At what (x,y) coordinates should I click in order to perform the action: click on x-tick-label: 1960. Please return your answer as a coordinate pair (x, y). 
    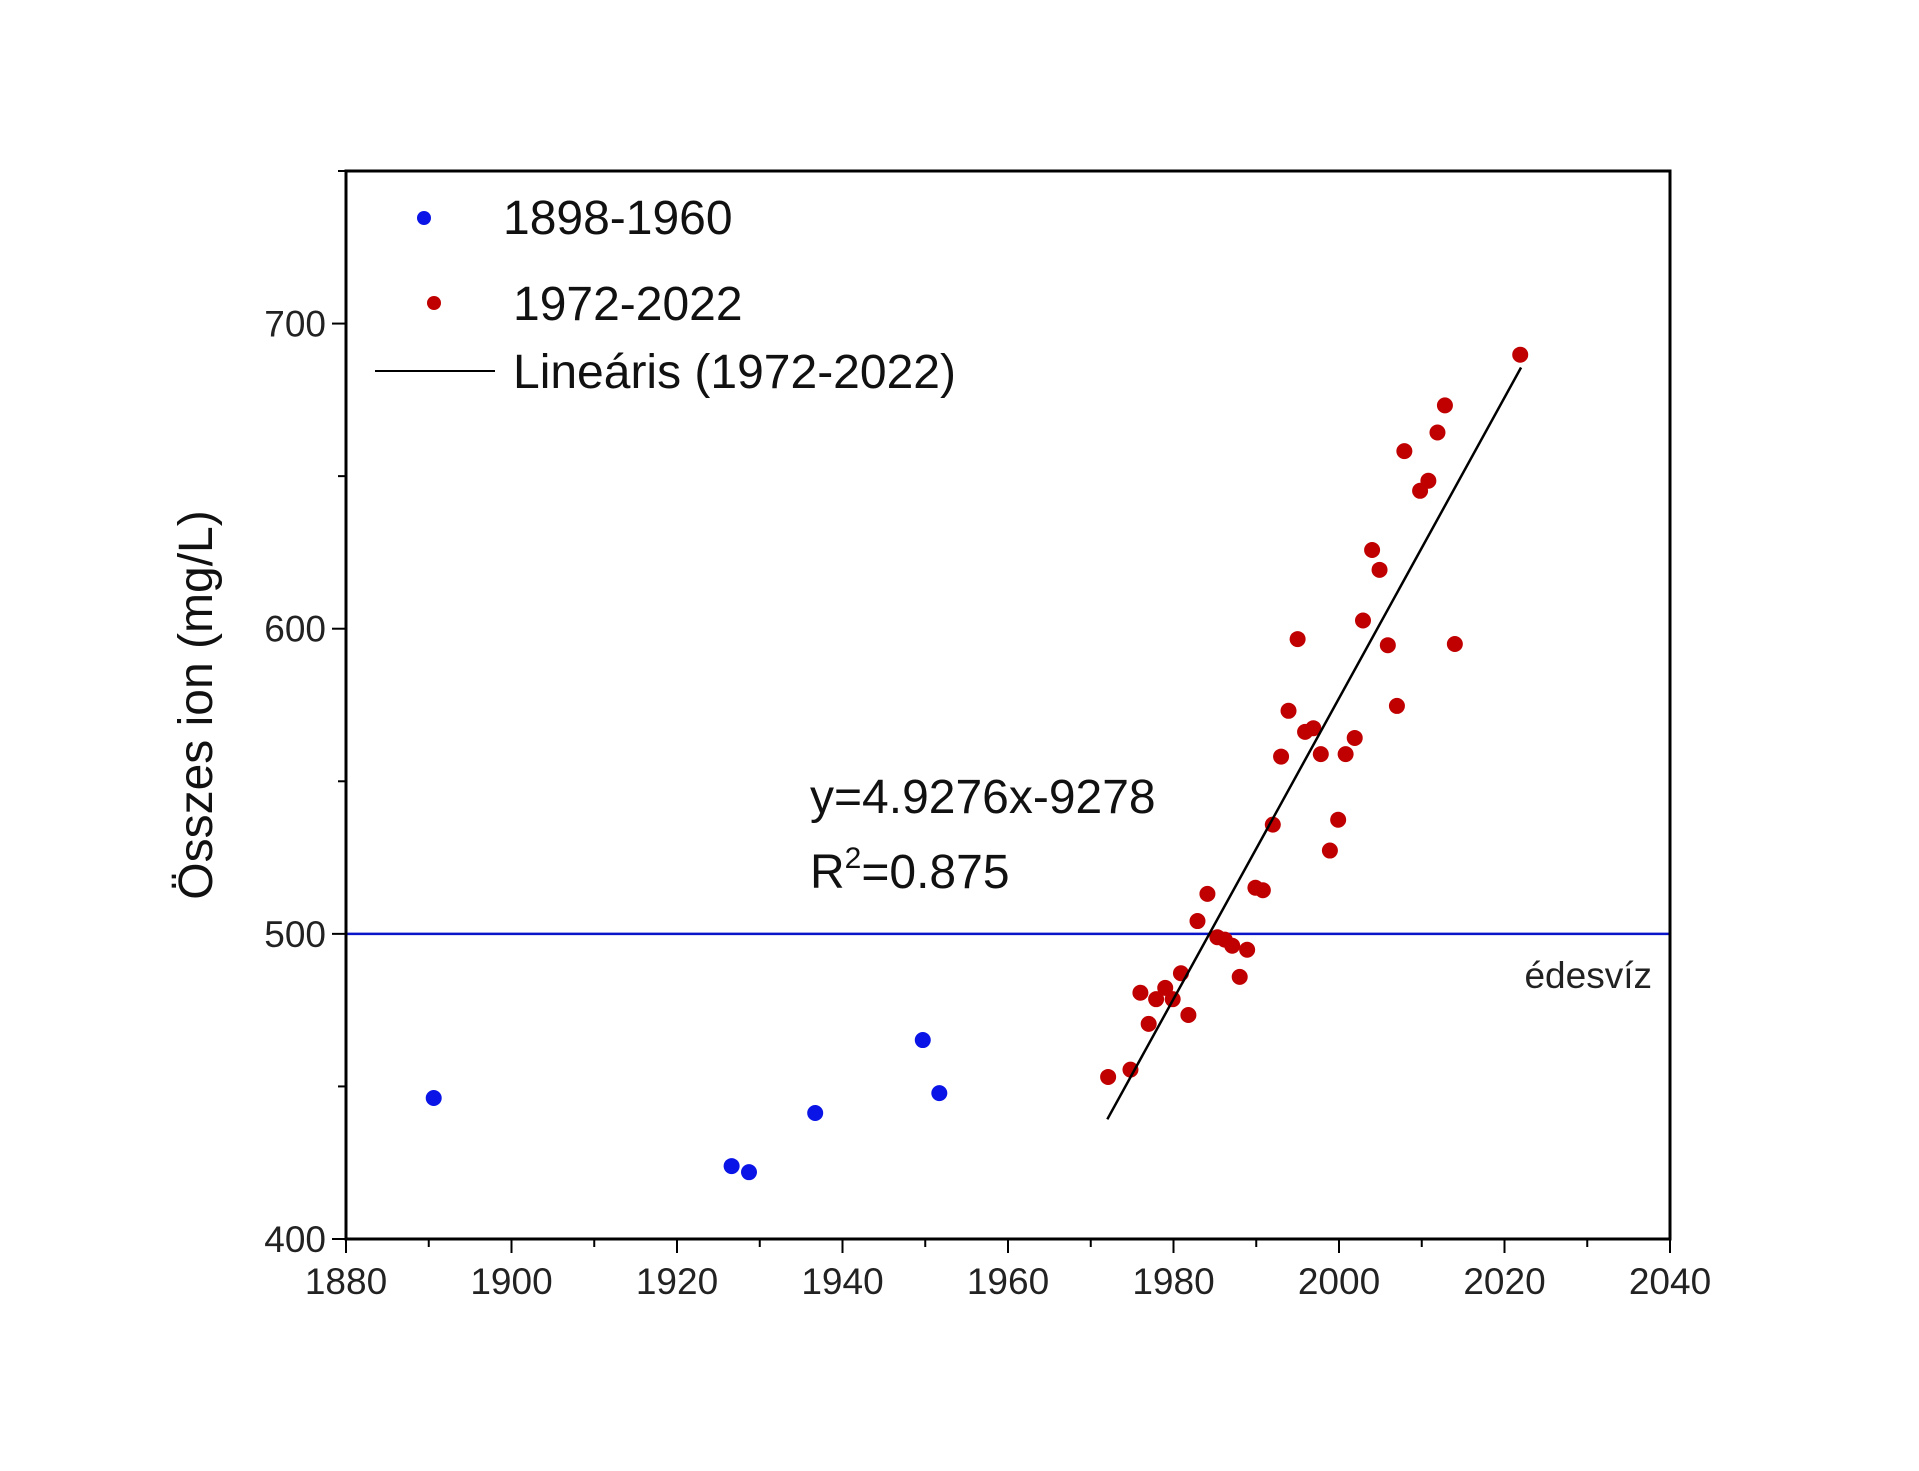
    Looking at the image, I should click on (1008, 1281).